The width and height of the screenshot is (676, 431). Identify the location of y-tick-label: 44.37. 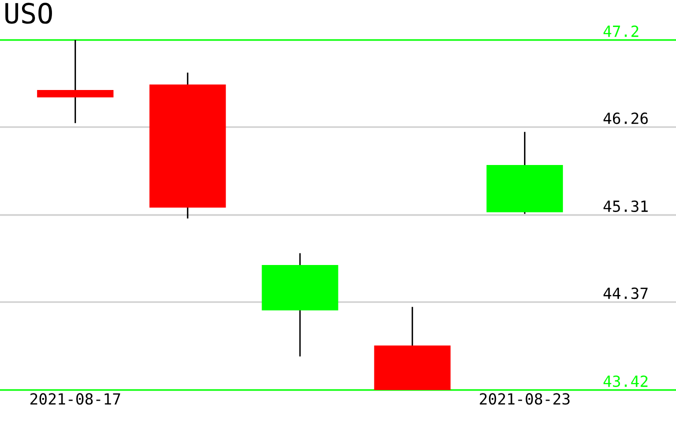
(626, 294).